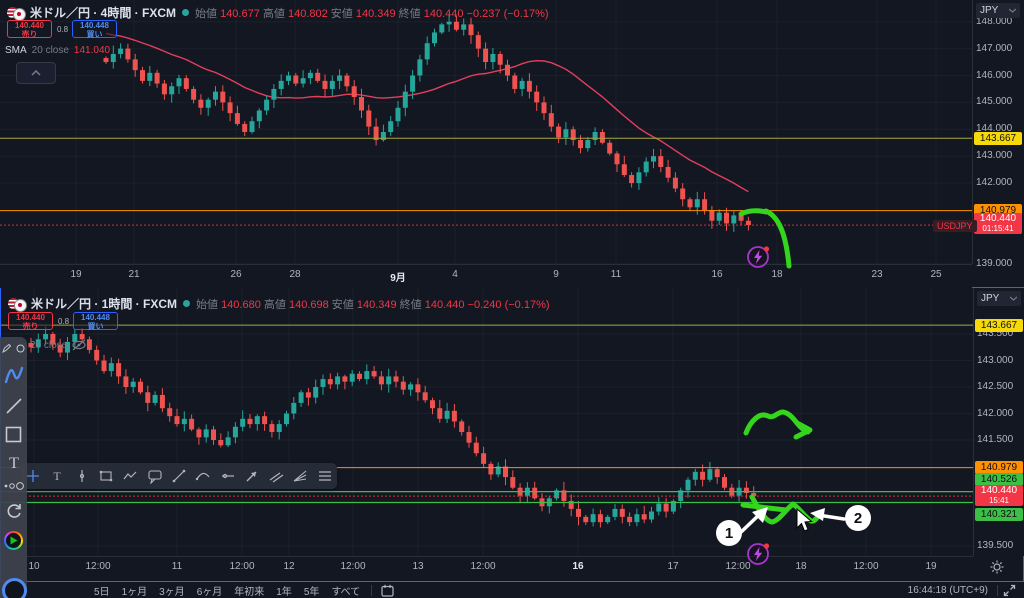  Describe the element at coordinates (616, 274) in the screenshot. I see `time-tick: 11` at that location.